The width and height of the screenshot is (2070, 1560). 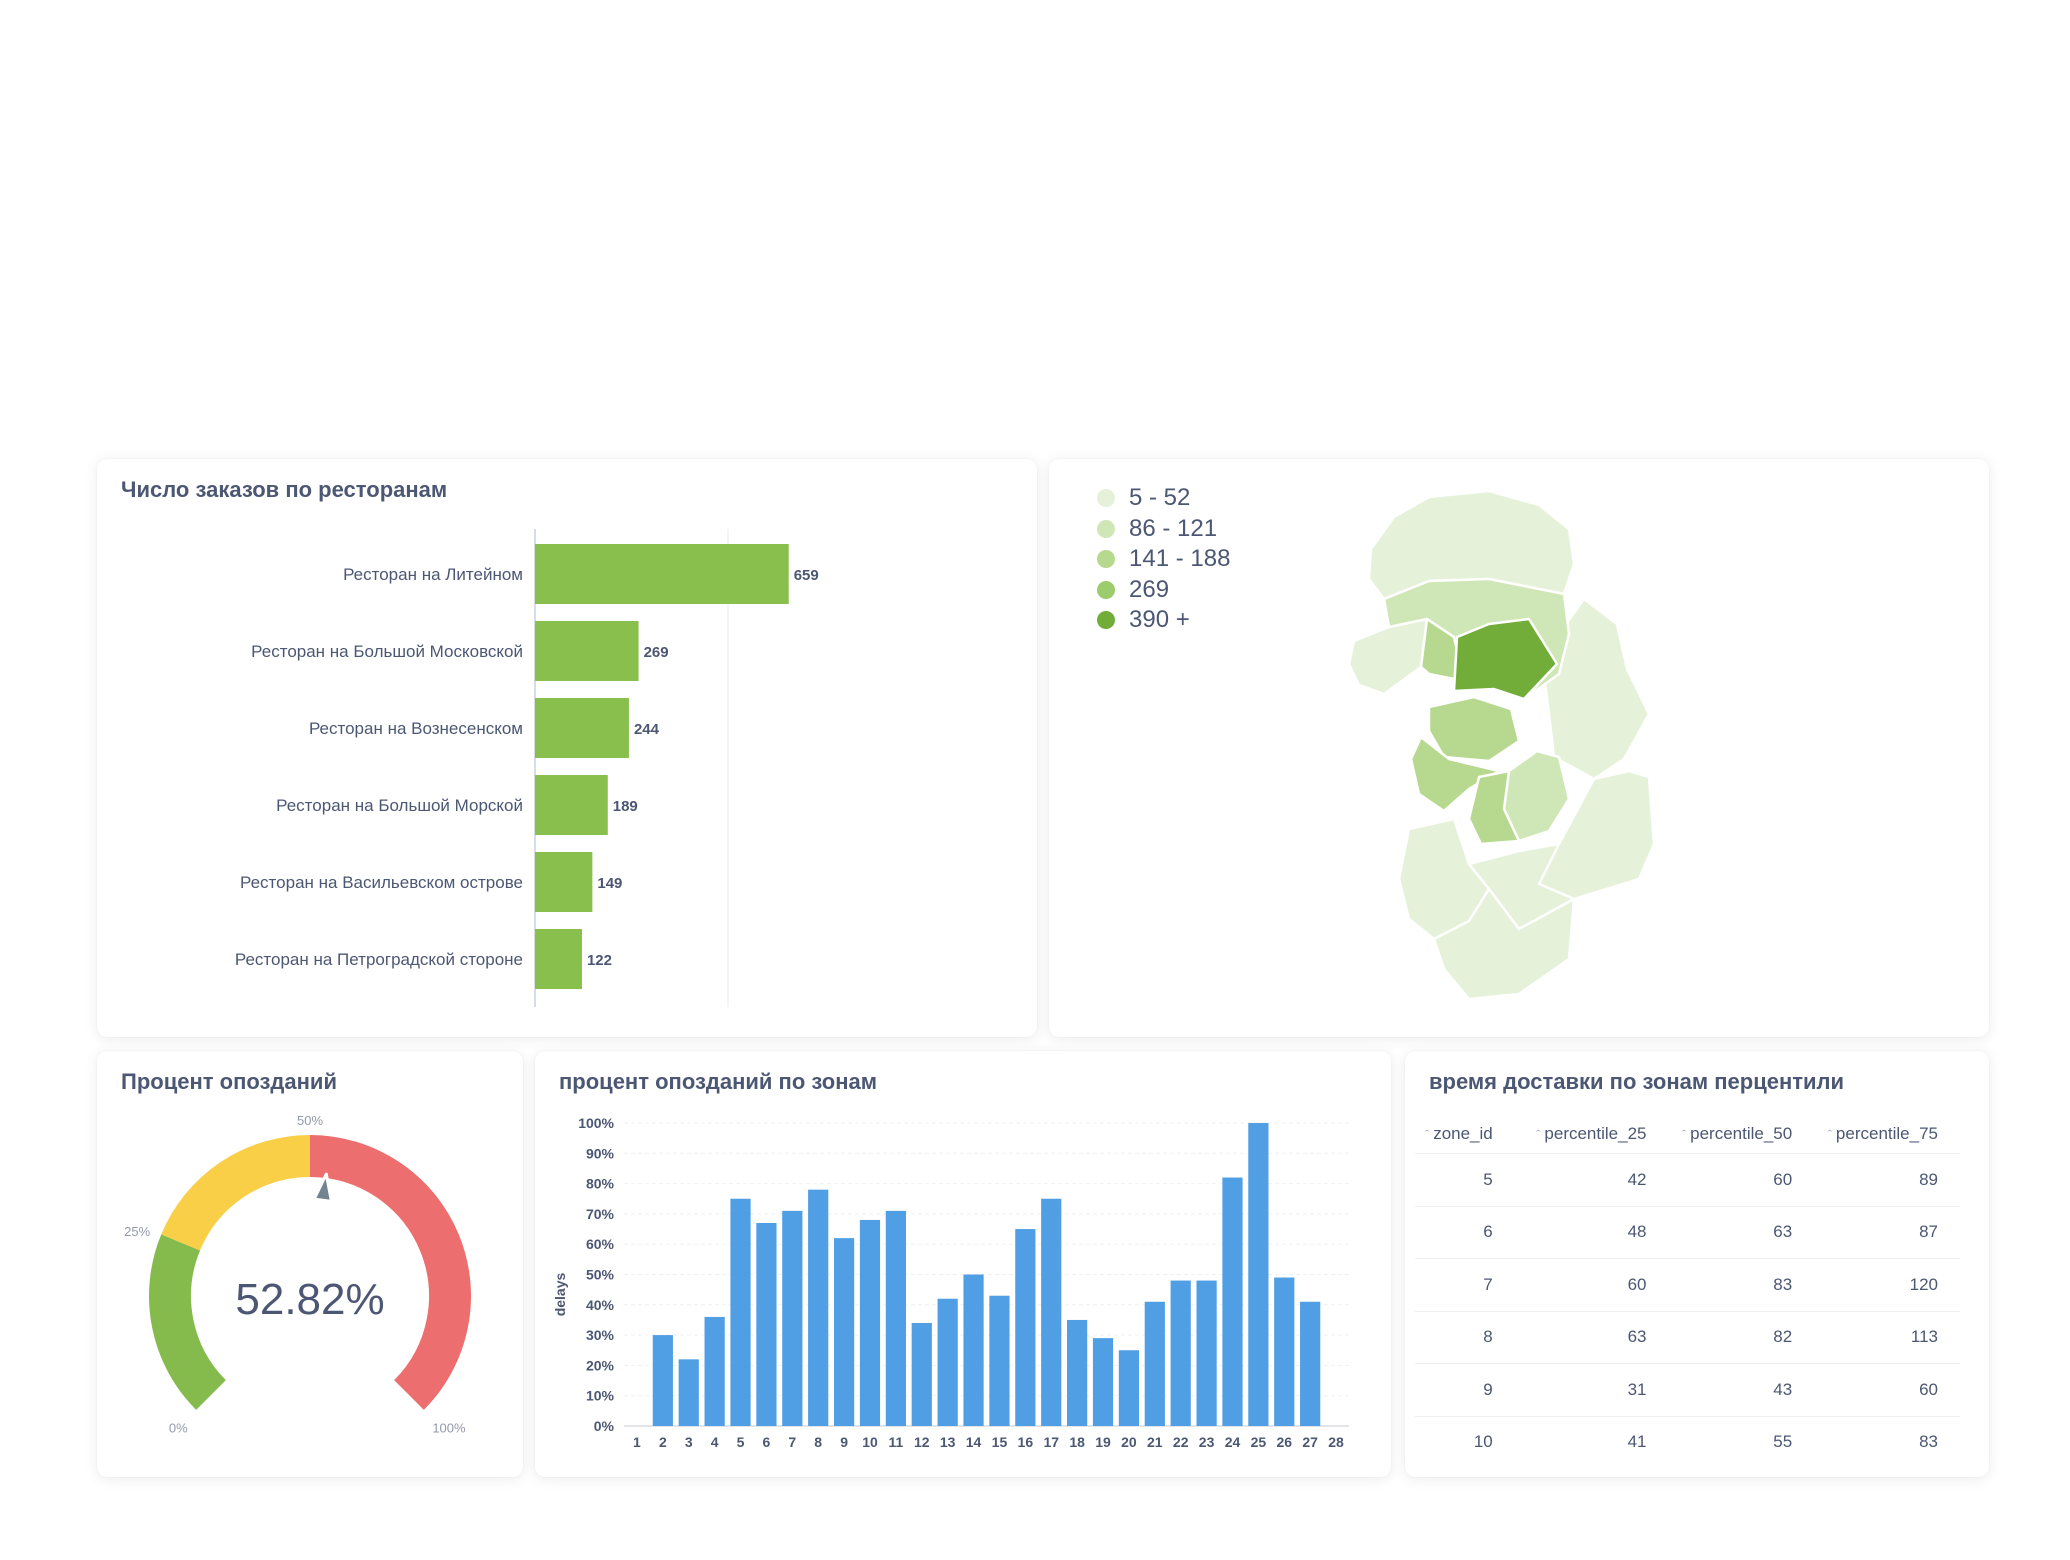 I want to click on table-row: 8 63 82 113, so click(x=1687, y=1337).